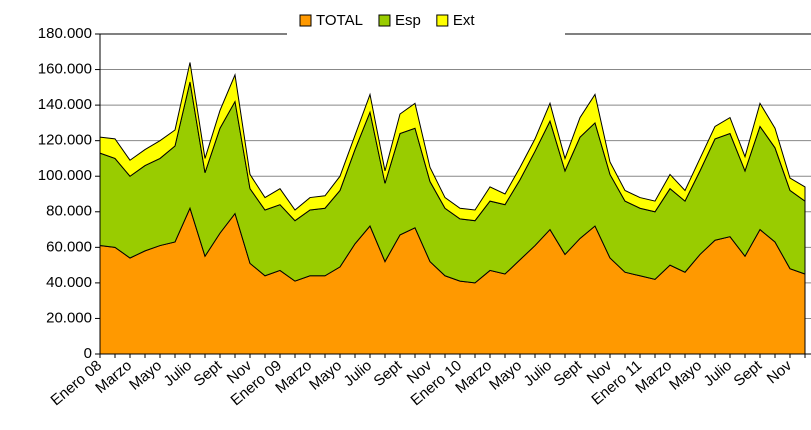 The height and width of the screenshot is (430, 811). Describe the element at coordinates (408, 20) in the screenshot. I see `legend-label: Esp` at that location.